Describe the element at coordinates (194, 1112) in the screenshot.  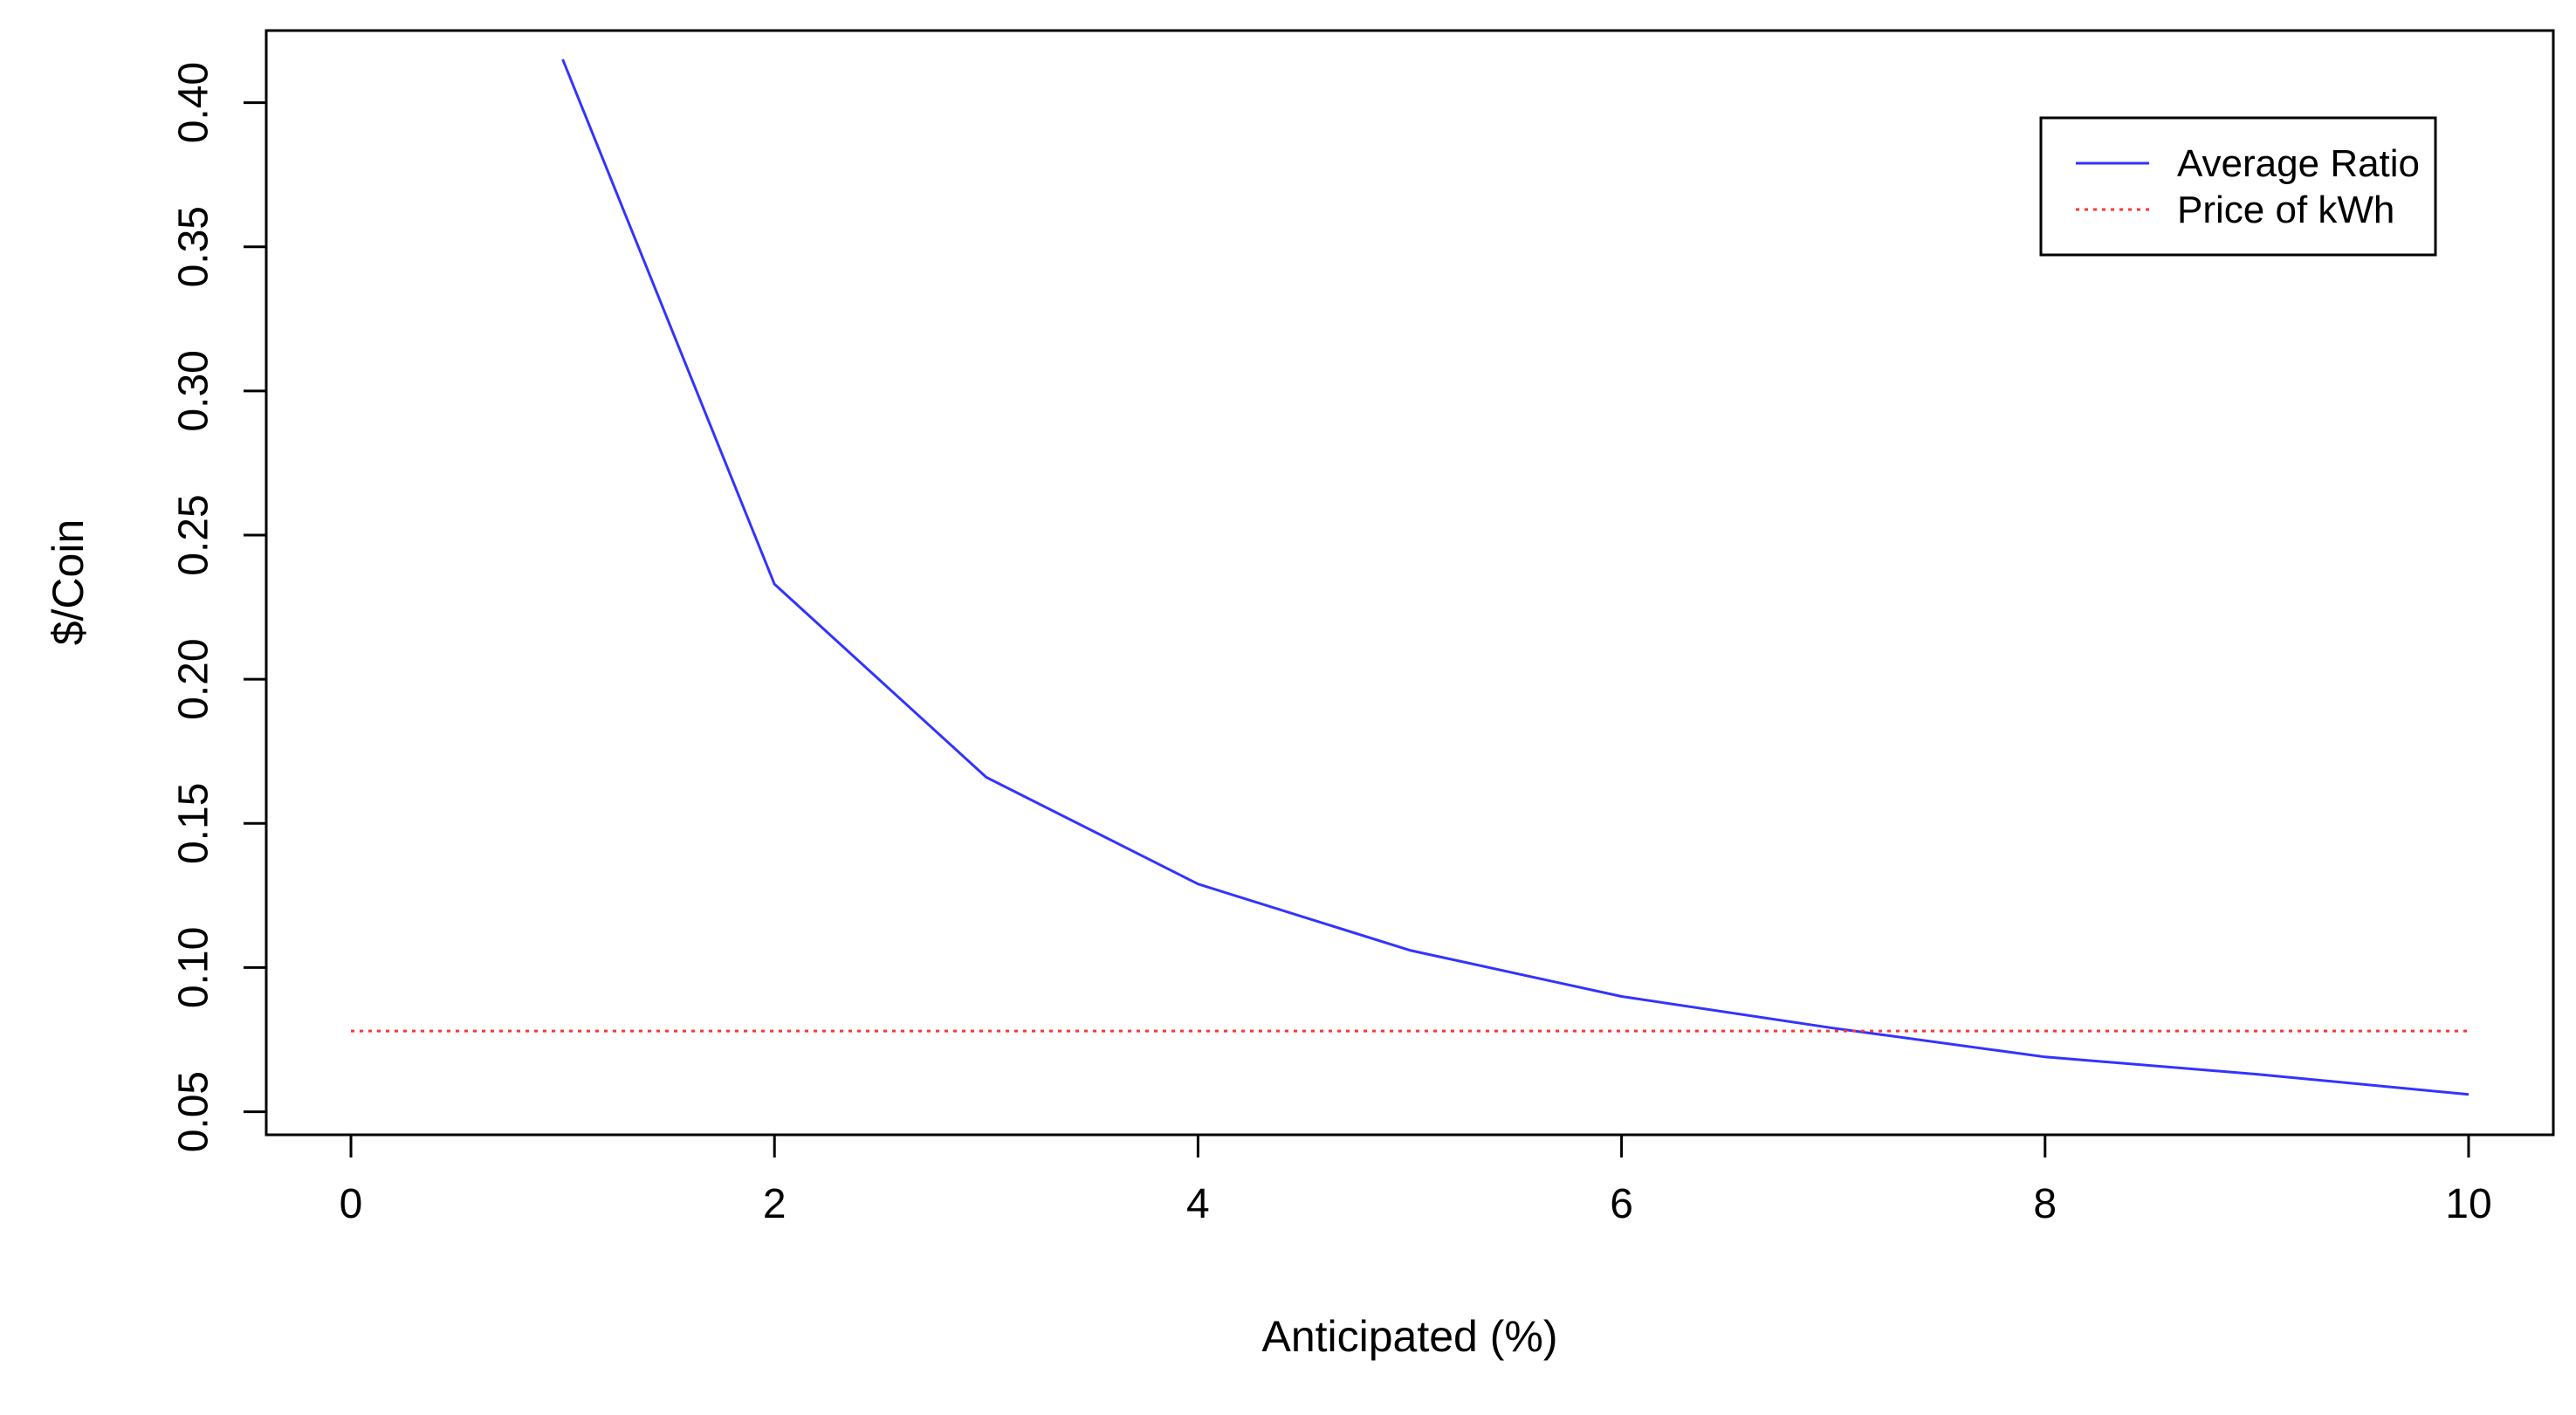
I see `y-tick-label: 0.05` at that location.